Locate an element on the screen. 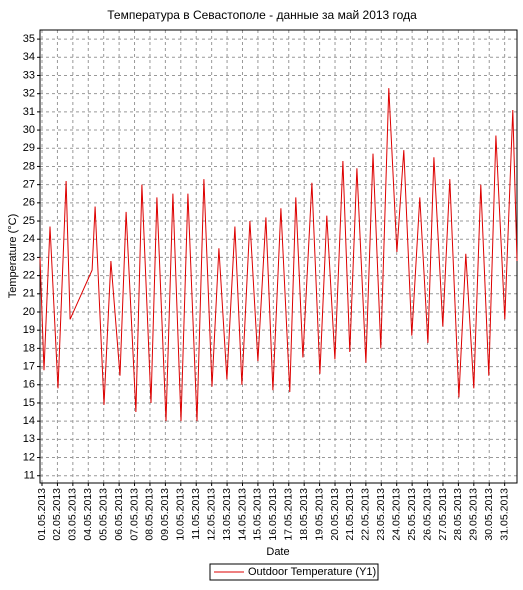  legend-box is located at coordinates (294, 572).